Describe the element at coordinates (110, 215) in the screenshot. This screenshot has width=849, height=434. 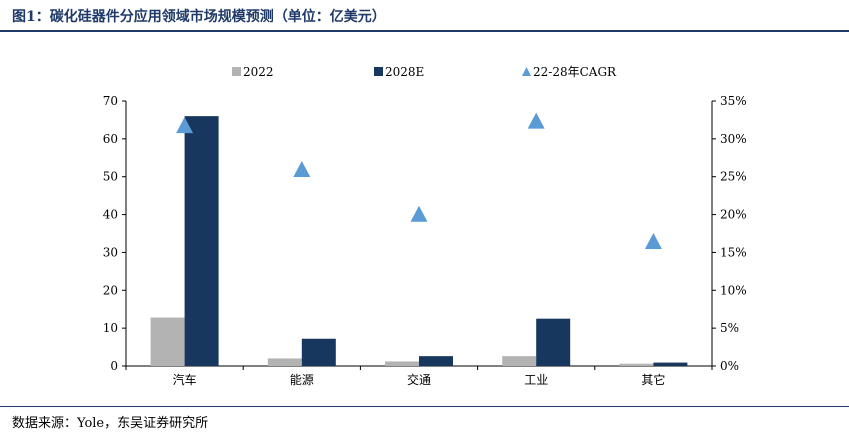
I see `y-left-tick-label: 40` at that location.